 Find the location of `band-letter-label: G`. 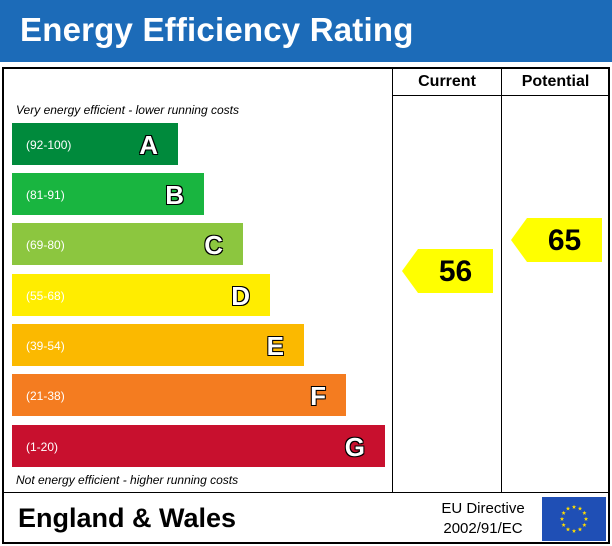

band-letter-label: G is located at coordinates (354, 447).